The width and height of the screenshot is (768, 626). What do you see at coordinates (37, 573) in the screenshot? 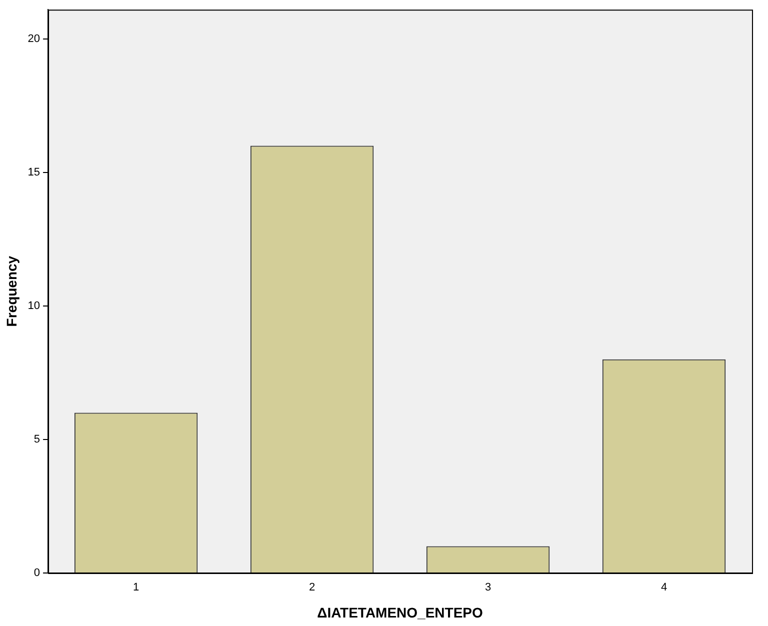
I see `y-tick-label: 0` at bounding box center [37, 573].